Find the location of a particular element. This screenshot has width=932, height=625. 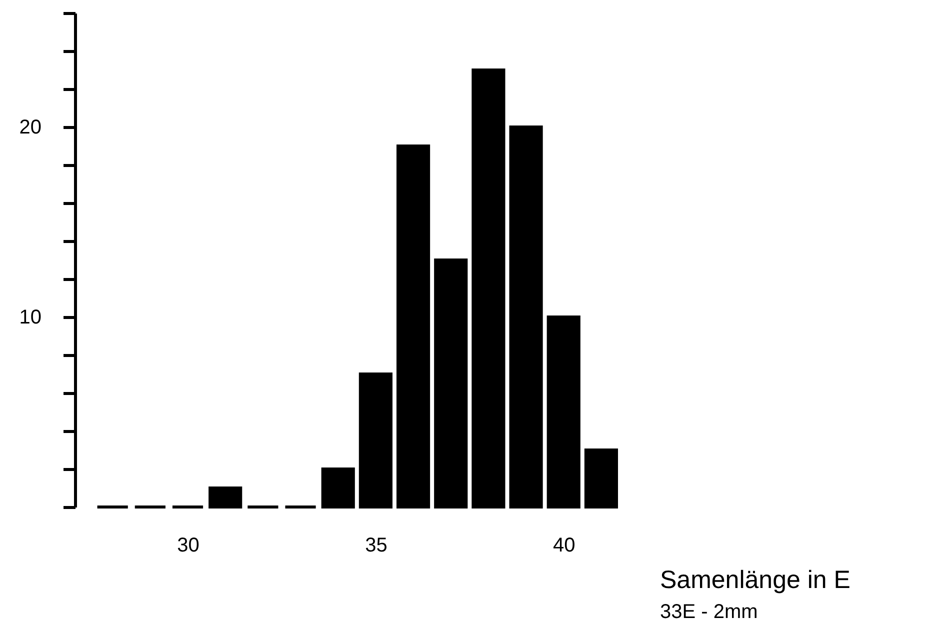

x-tick-label: 40 is located at coordinates (564, 545).